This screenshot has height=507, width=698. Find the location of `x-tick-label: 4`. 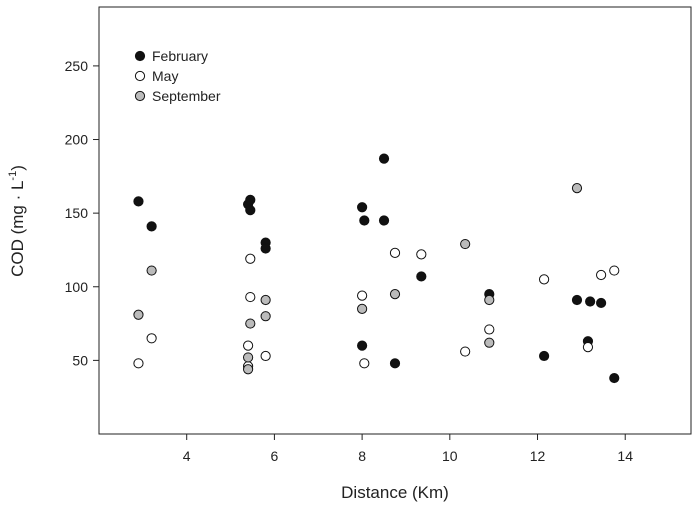

x-tick-label: 4 is located at coordinates (187, 456).